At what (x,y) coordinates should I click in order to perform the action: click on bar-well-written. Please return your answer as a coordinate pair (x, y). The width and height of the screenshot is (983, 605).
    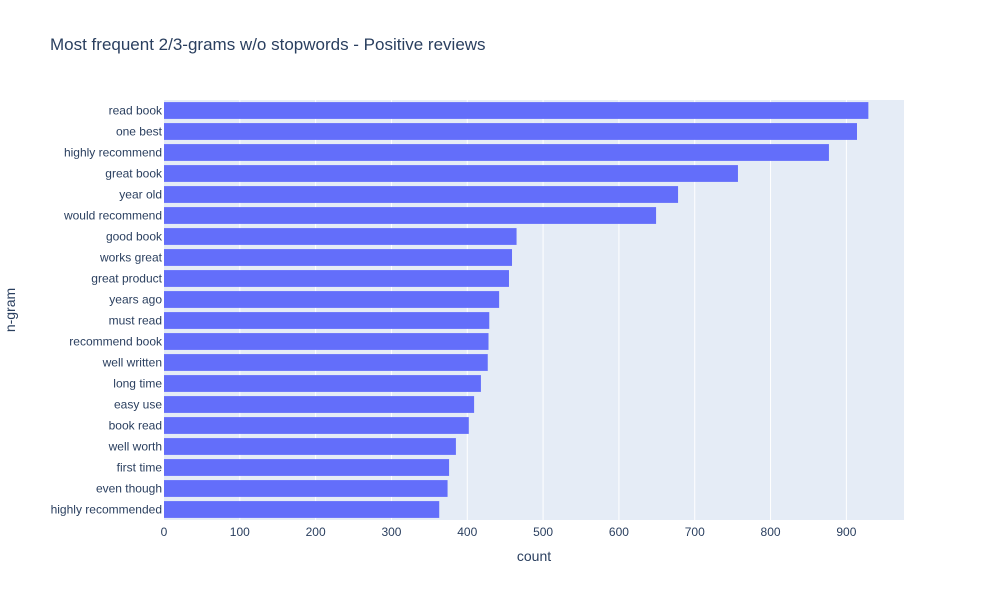
    Looking at the image, I should click on (326, 362).